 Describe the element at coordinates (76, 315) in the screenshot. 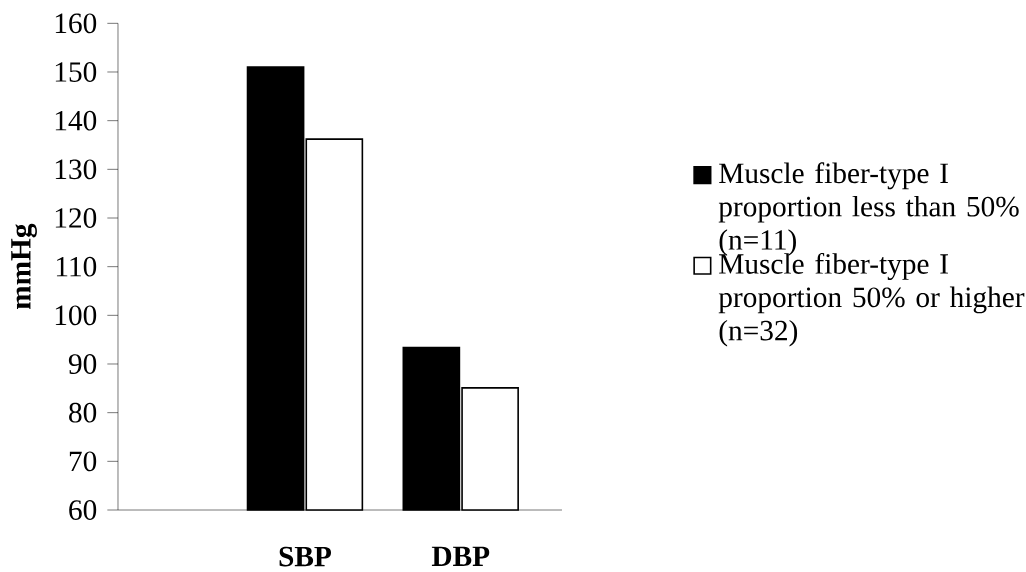

I see `y-tick-label: 100` at that location.